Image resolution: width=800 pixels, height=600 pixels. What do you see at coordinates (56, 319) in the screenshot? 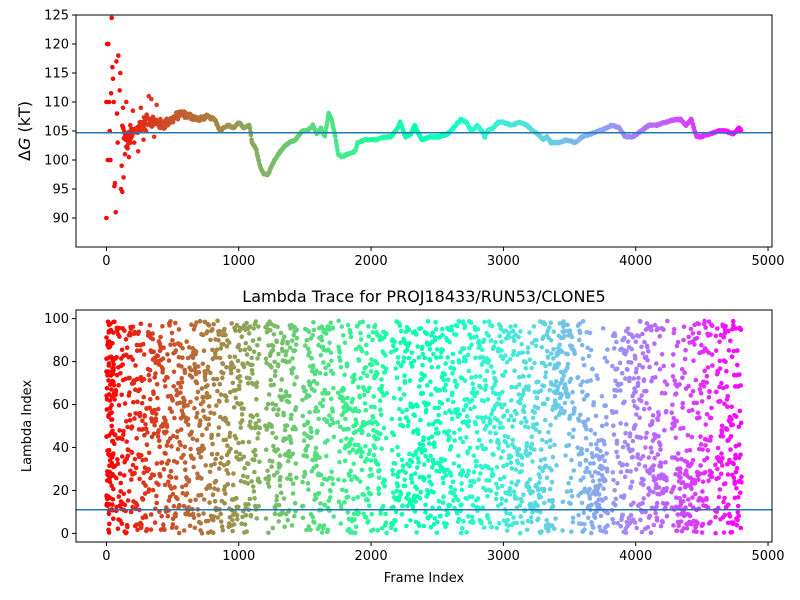
I see `lambda-trace-y-tick-label: 100` at bounding box center [56, 319].